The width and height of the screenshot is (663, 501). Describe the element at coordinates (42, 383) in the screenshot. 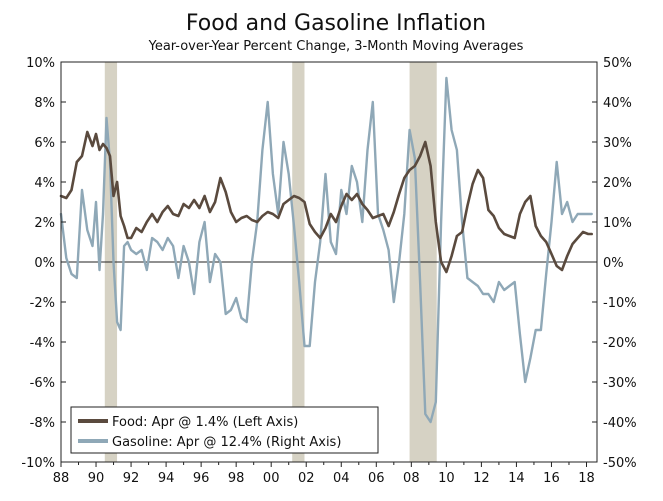

I see `left-tick-label: -6%` at that location.